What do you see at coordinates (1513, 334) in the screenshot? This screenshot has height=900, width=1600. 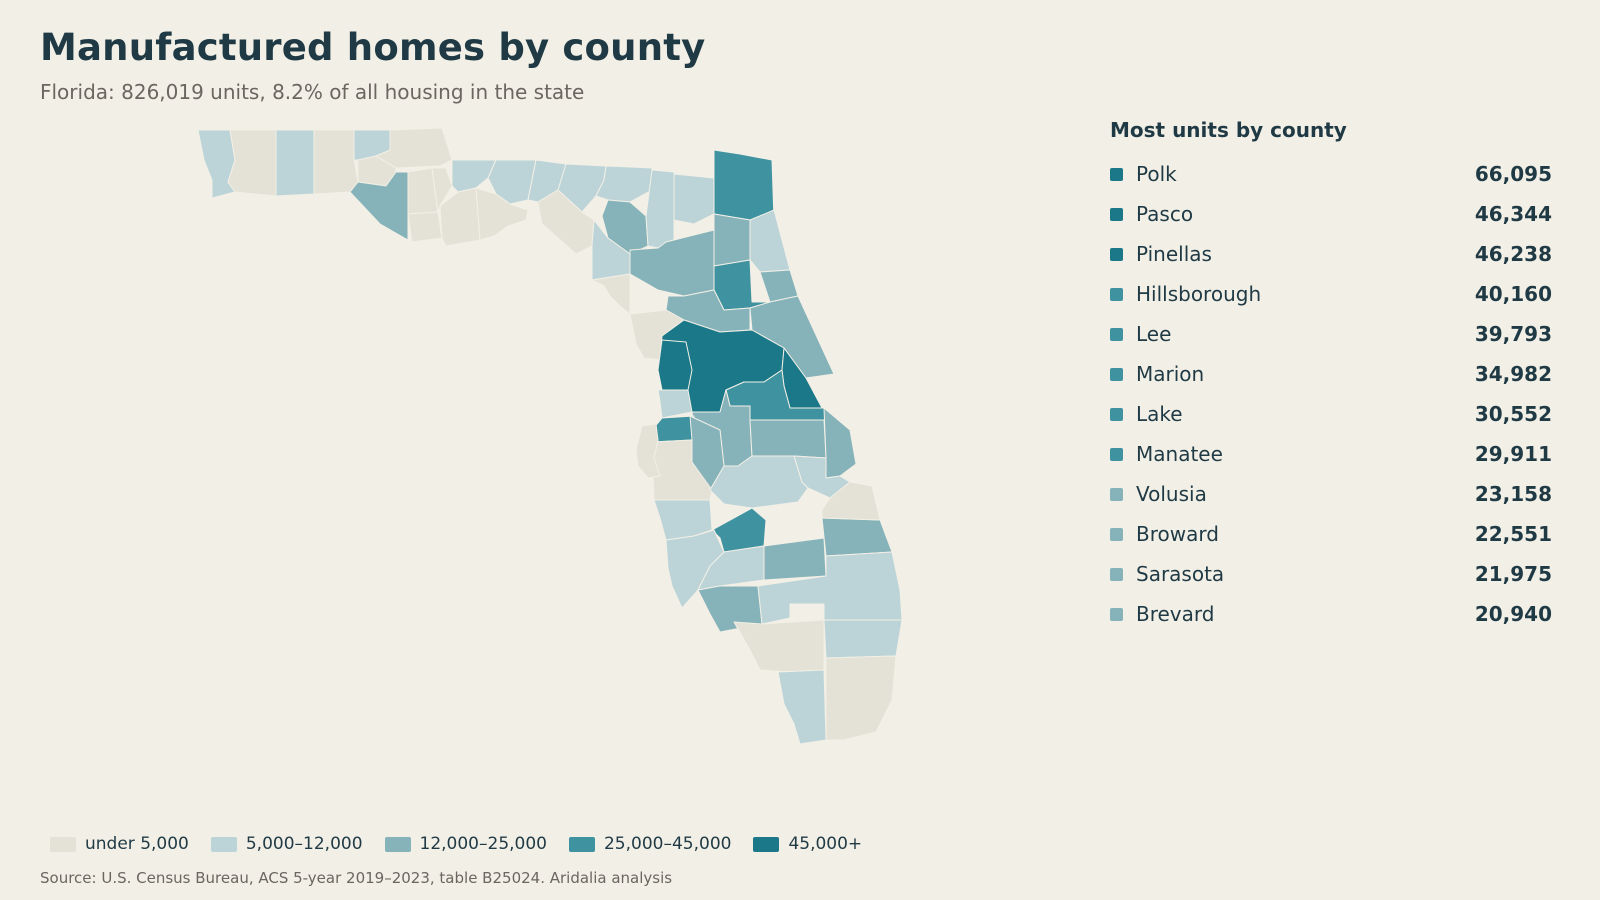 I see `ranking-county-value: 39,793` at bounding box center [1513, 334].